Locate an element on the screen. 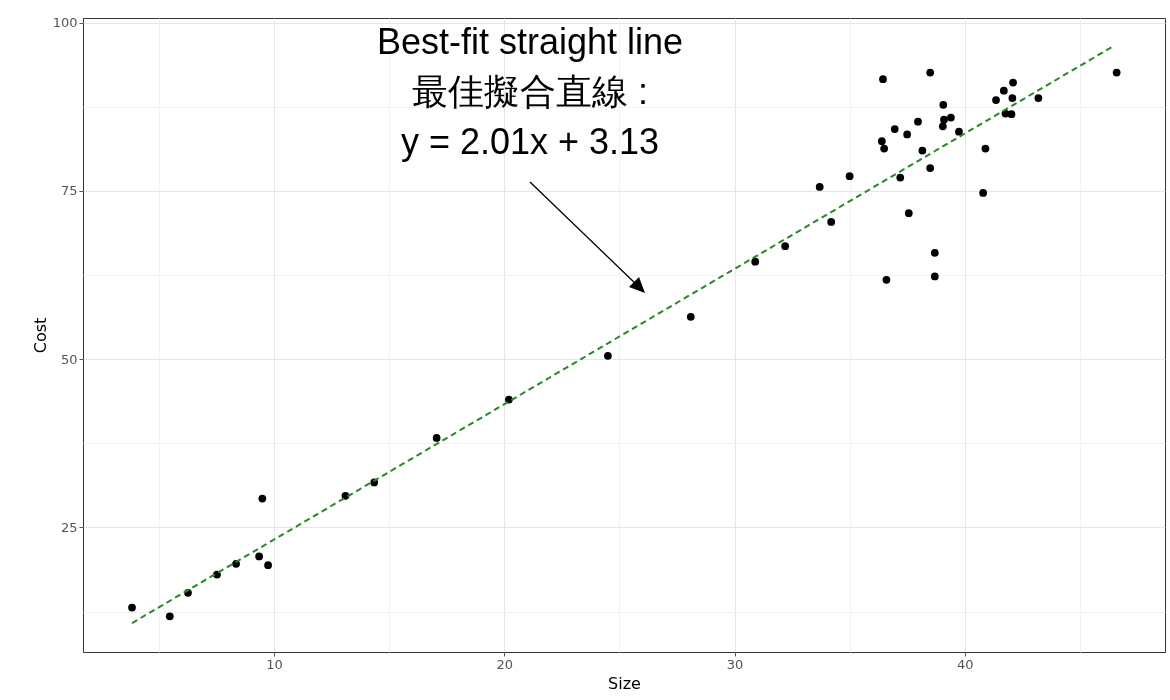 Image resolution: width=1170 pixels, height=700 pixels. y-tick-label: 100 is located at coordinates (65, 23).